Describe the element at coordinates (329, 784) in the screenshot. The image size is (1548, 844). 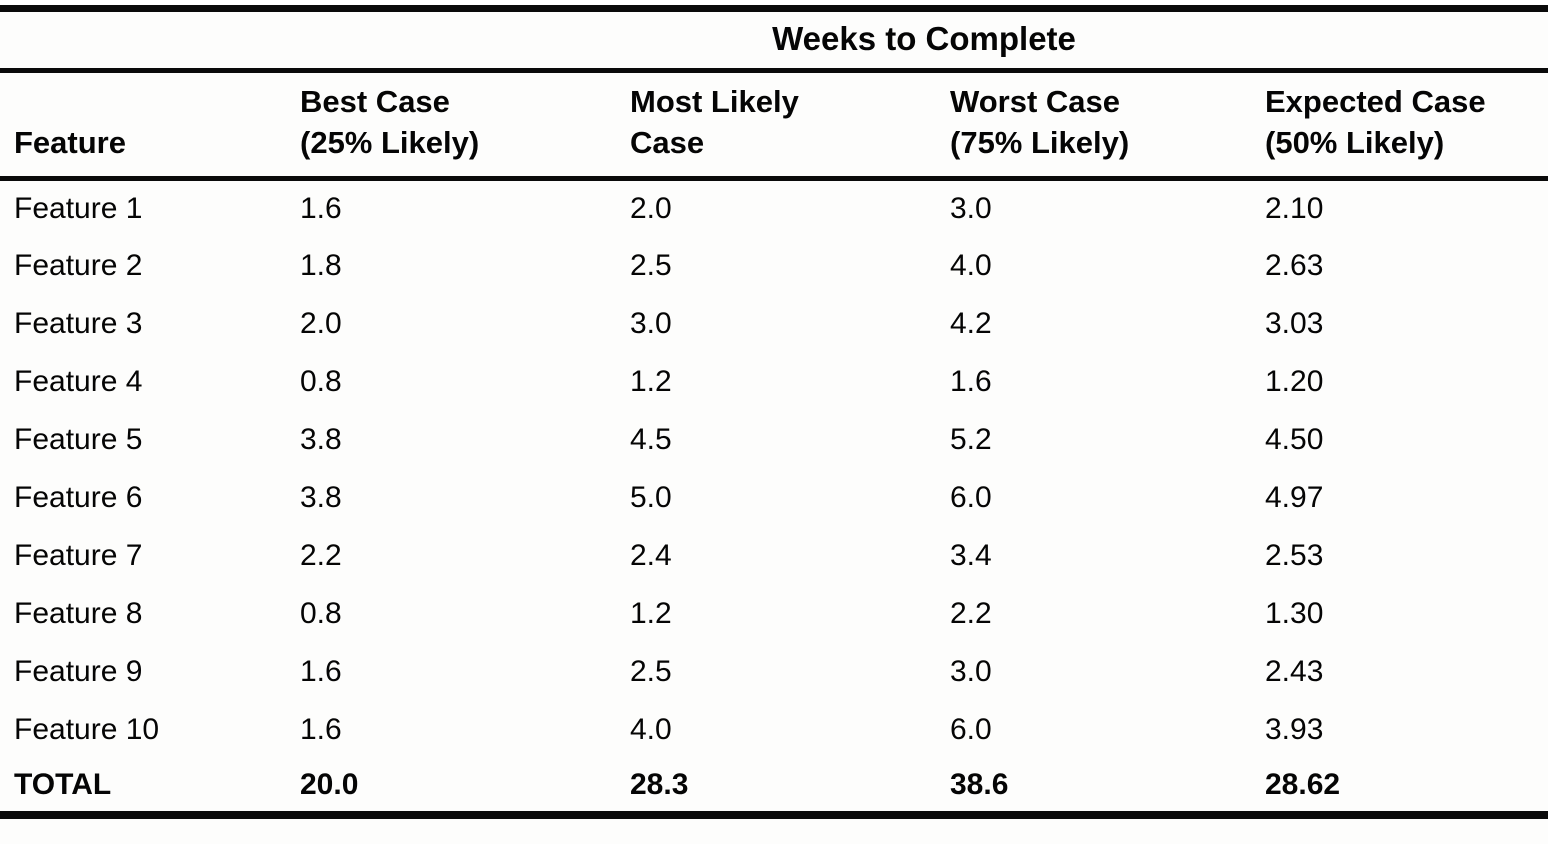
I see `cell-best-case: 20.0` at that location.